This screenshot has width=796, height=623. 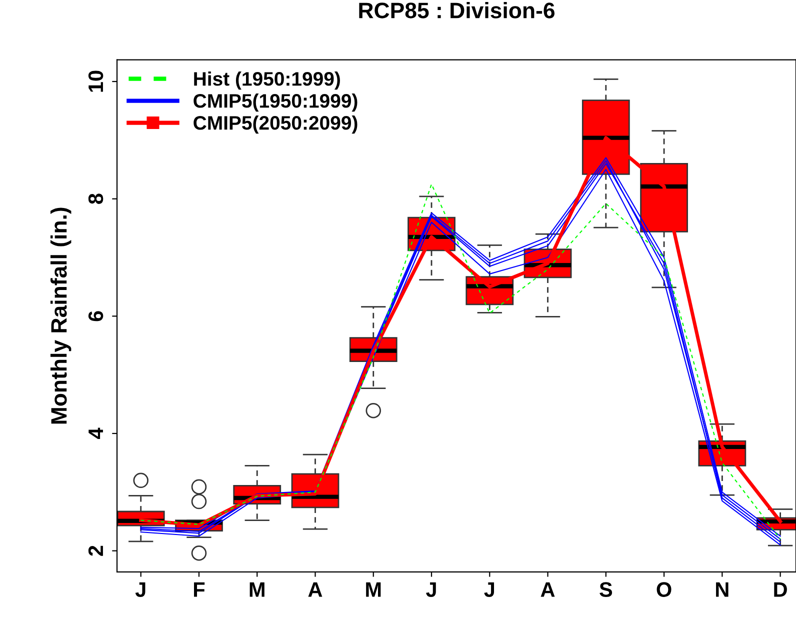 I want to click on y-tick-label: 10, so click(x=96, y=81).